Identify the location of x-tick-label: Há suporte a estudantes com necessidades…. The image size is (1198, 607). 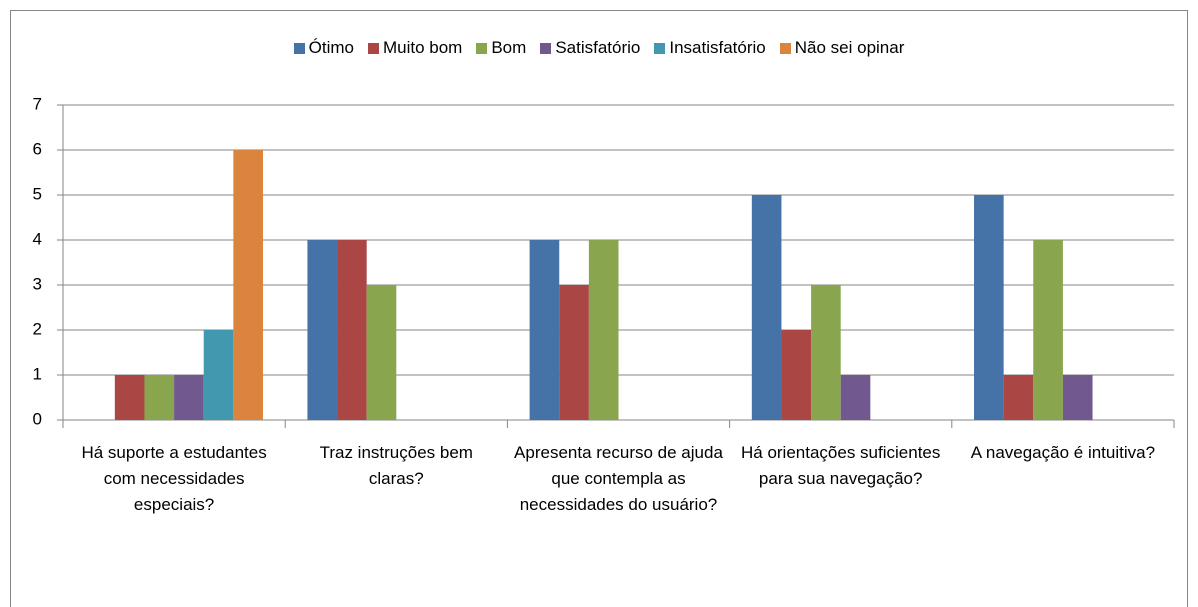
(174, 478).